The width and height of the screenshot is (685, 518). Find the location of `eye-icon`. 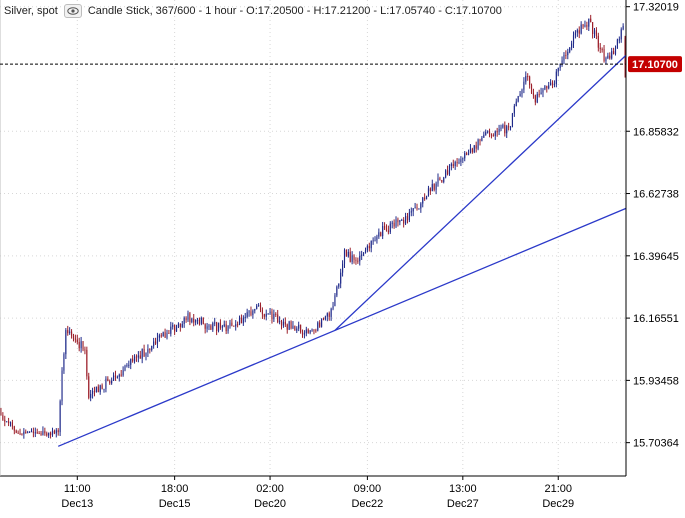

eye-icon is located at coordinates (72, 11).